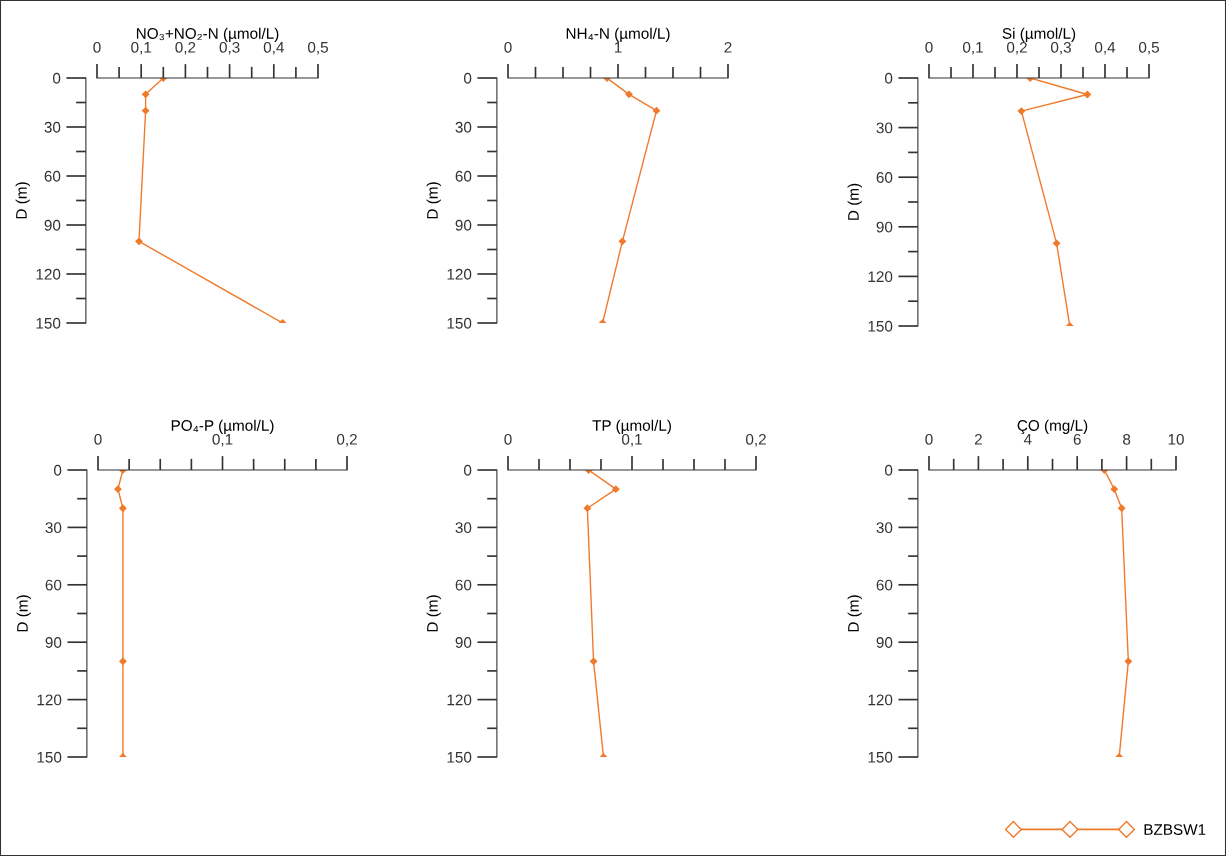  I want to click on x-axis-title: ÇO (mg/L), so click(1052, 426).